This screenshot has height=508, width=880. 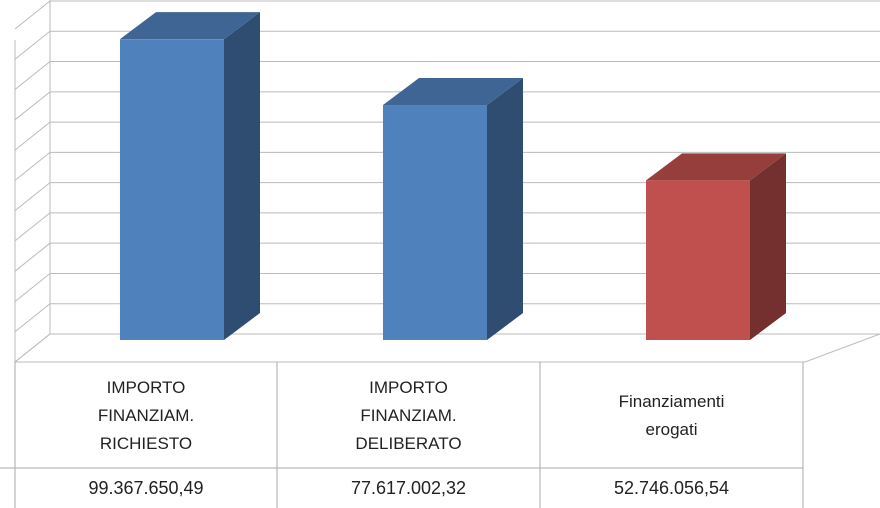 I want to click on value-label: 77.617.002,32, so click(x=408, y=488).